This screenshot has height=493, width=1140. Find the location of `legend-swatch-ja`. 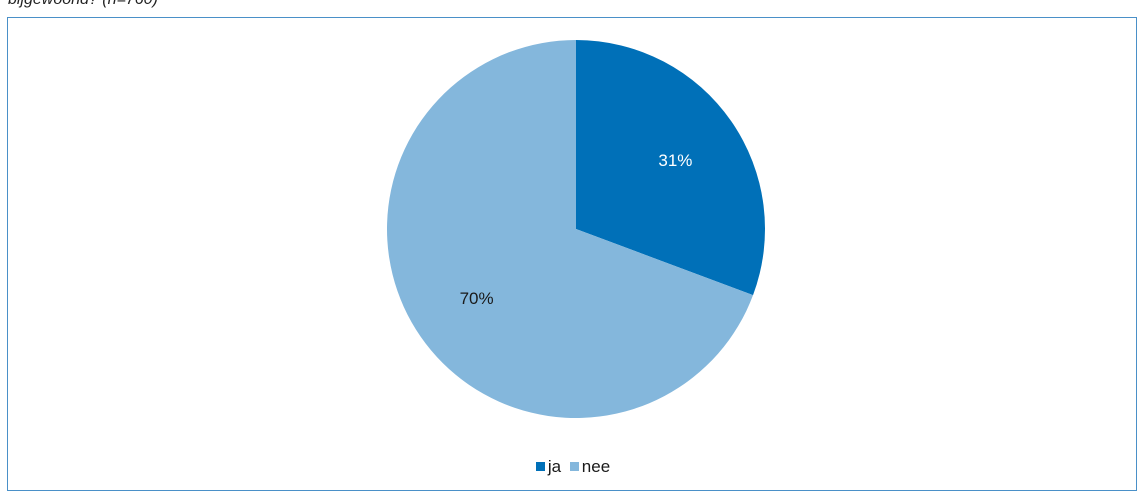

legend-swatch-ja is located at coordinates (540, 466).